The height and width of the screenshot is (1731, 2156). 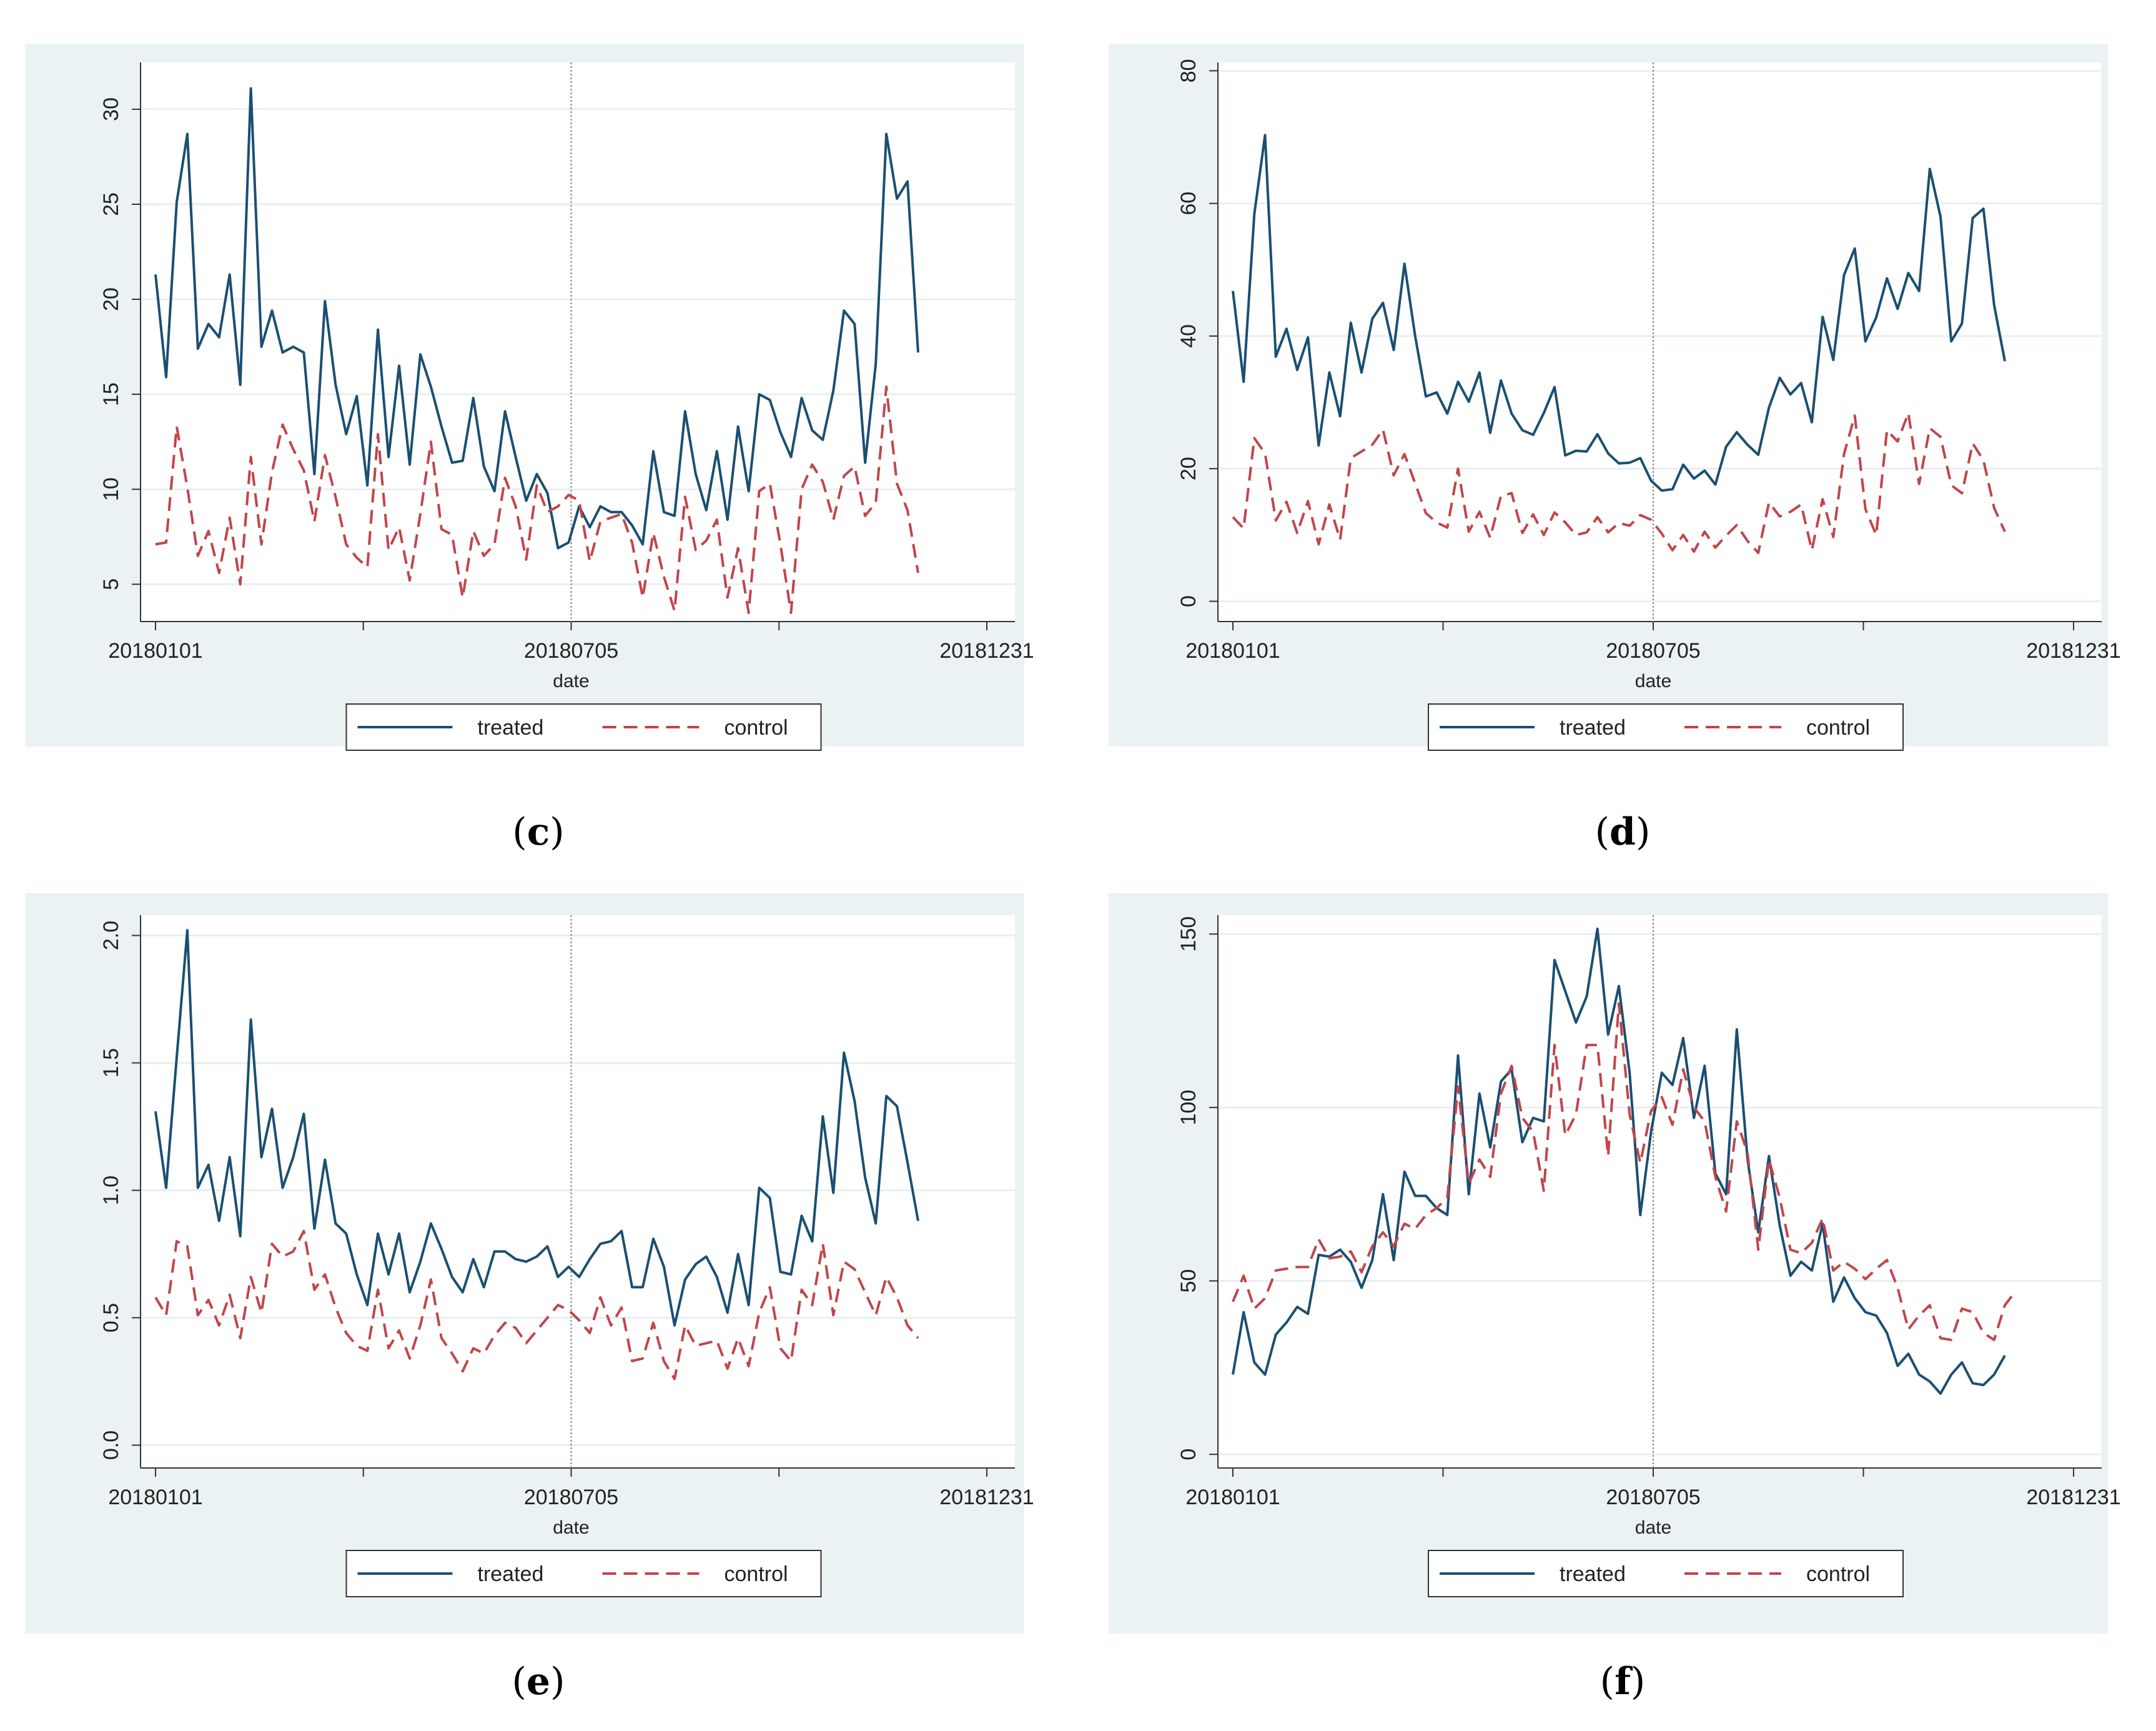 What do you see at coordinates (111, 1063) in the screenshot?
I see `y-tick-label: 1.5` at bounding box center [111, 1063].